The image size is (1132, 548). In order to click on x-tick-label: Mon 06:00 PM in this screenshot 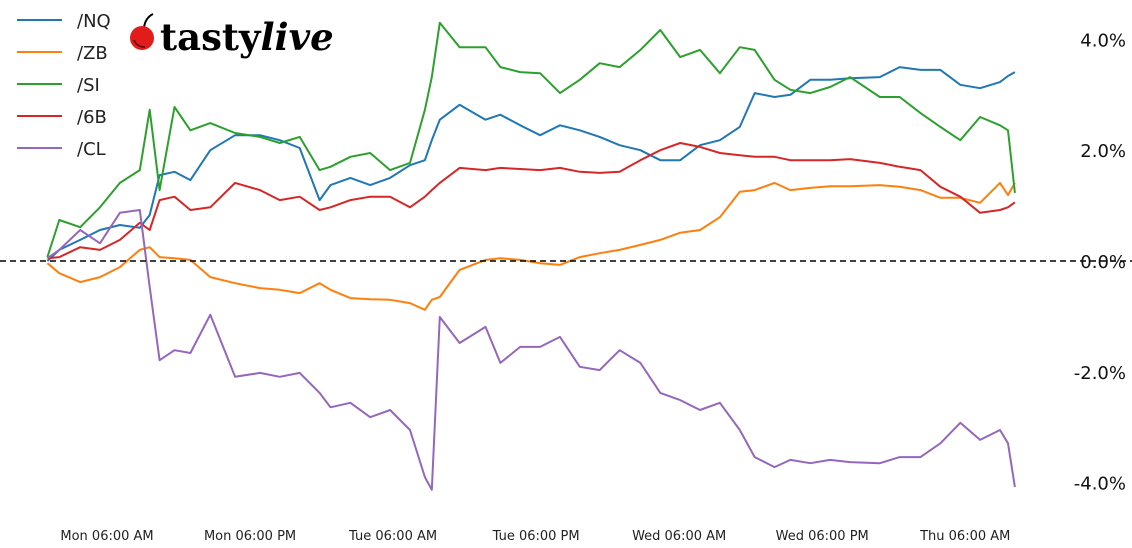, I will do `click(250, 536)`.